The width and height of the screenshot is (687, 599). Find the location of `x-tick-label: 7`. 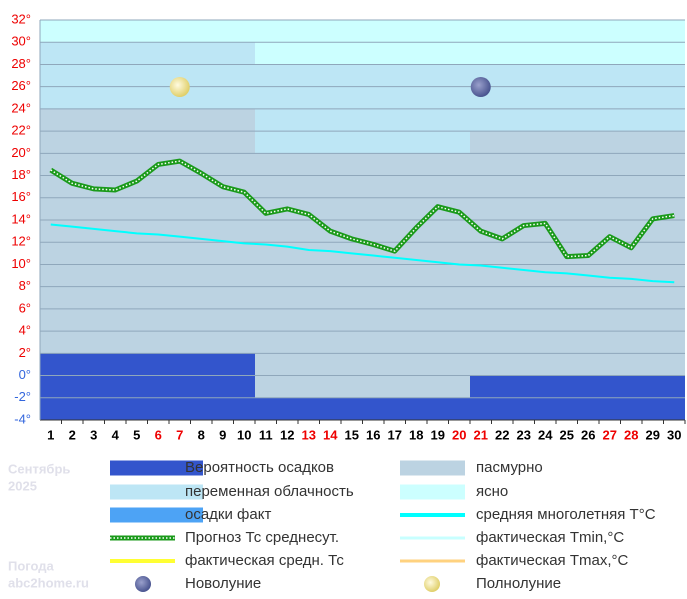

x-tick-label: 7 is located at coordinates (179, 434).